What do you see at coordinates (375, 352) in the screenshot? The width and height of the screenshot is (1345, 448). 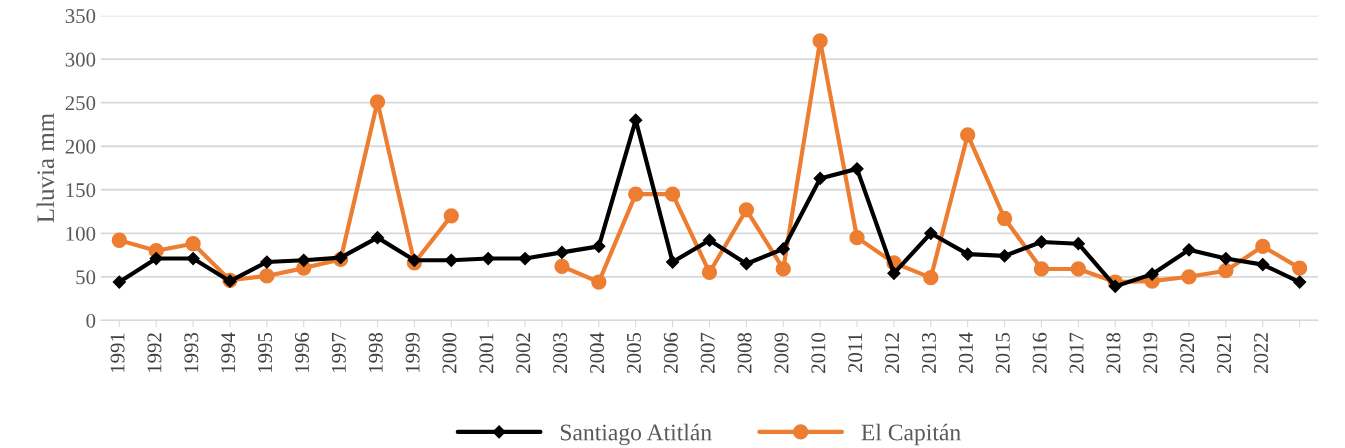 I see `x-tick-label: 1998` at bounding box center [375, 352].